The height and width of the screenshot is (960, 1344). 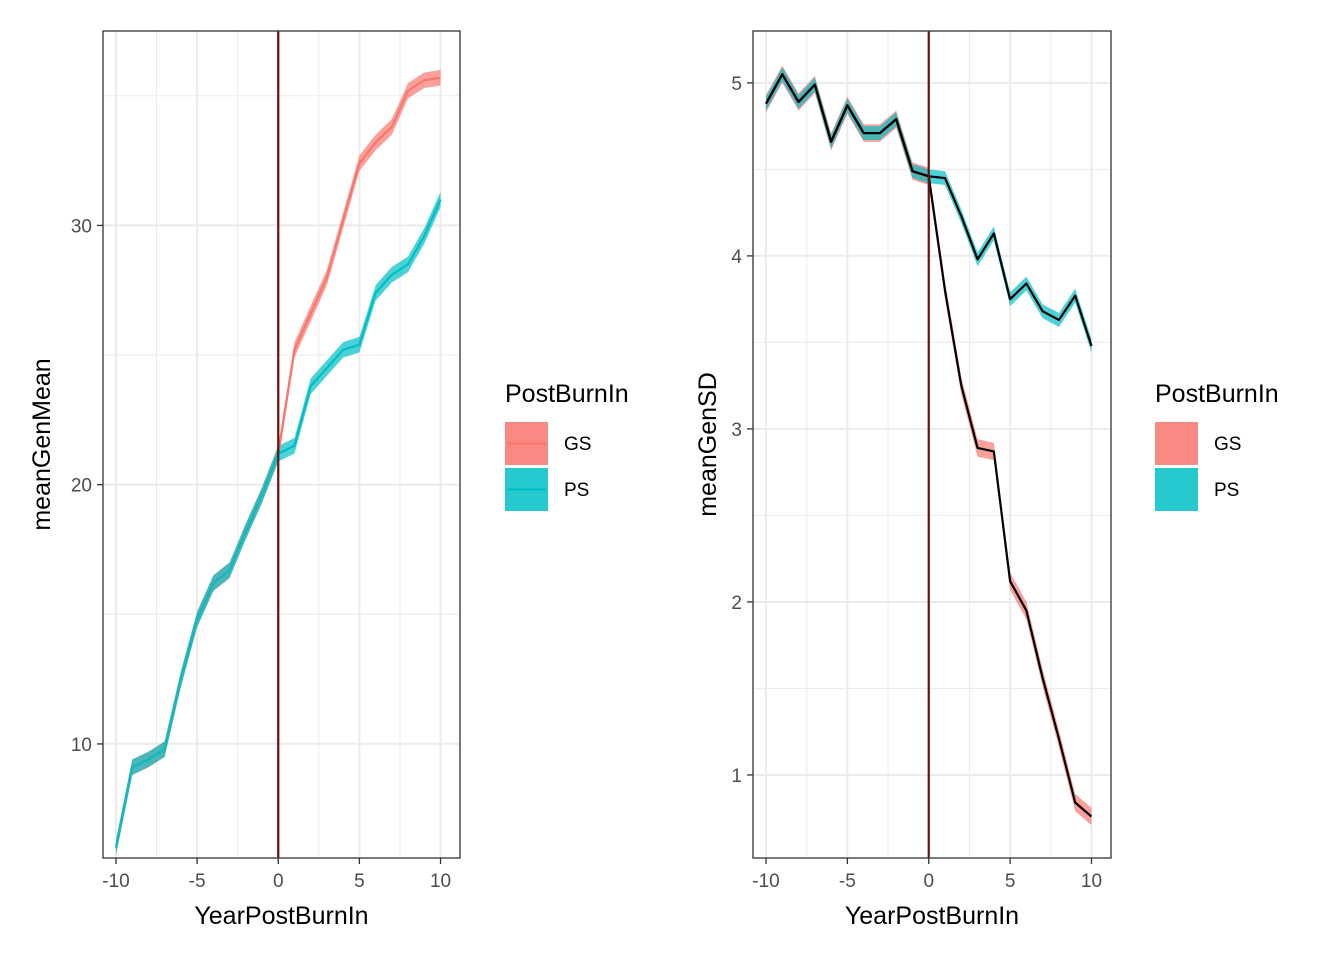 I want to click on ribbon-ps, so click(x=929, y=210).